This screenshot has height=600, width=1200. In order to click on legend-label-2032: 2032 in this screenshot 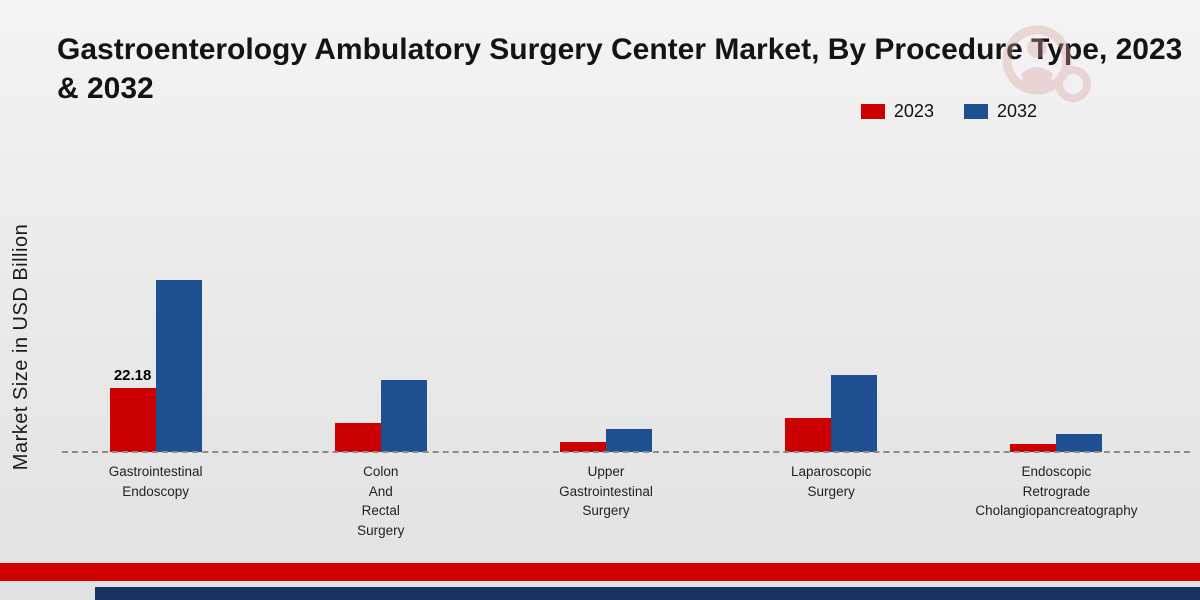, I will do `click(1016, 111)`.